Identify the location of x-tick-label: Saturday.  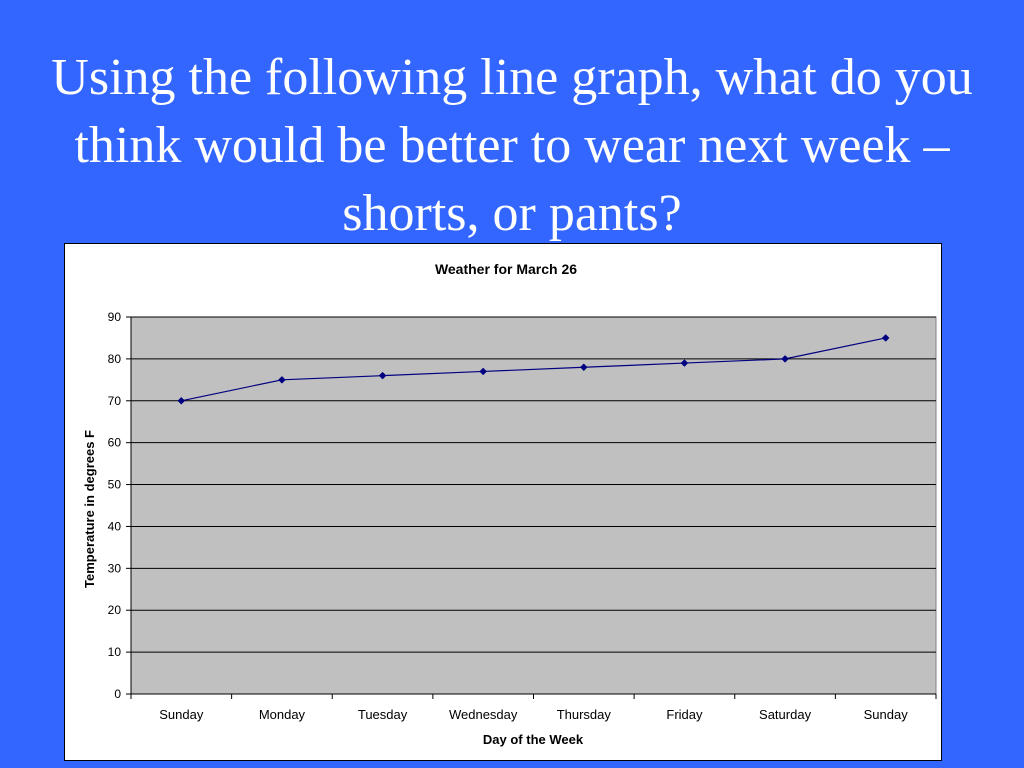
(785, 714).